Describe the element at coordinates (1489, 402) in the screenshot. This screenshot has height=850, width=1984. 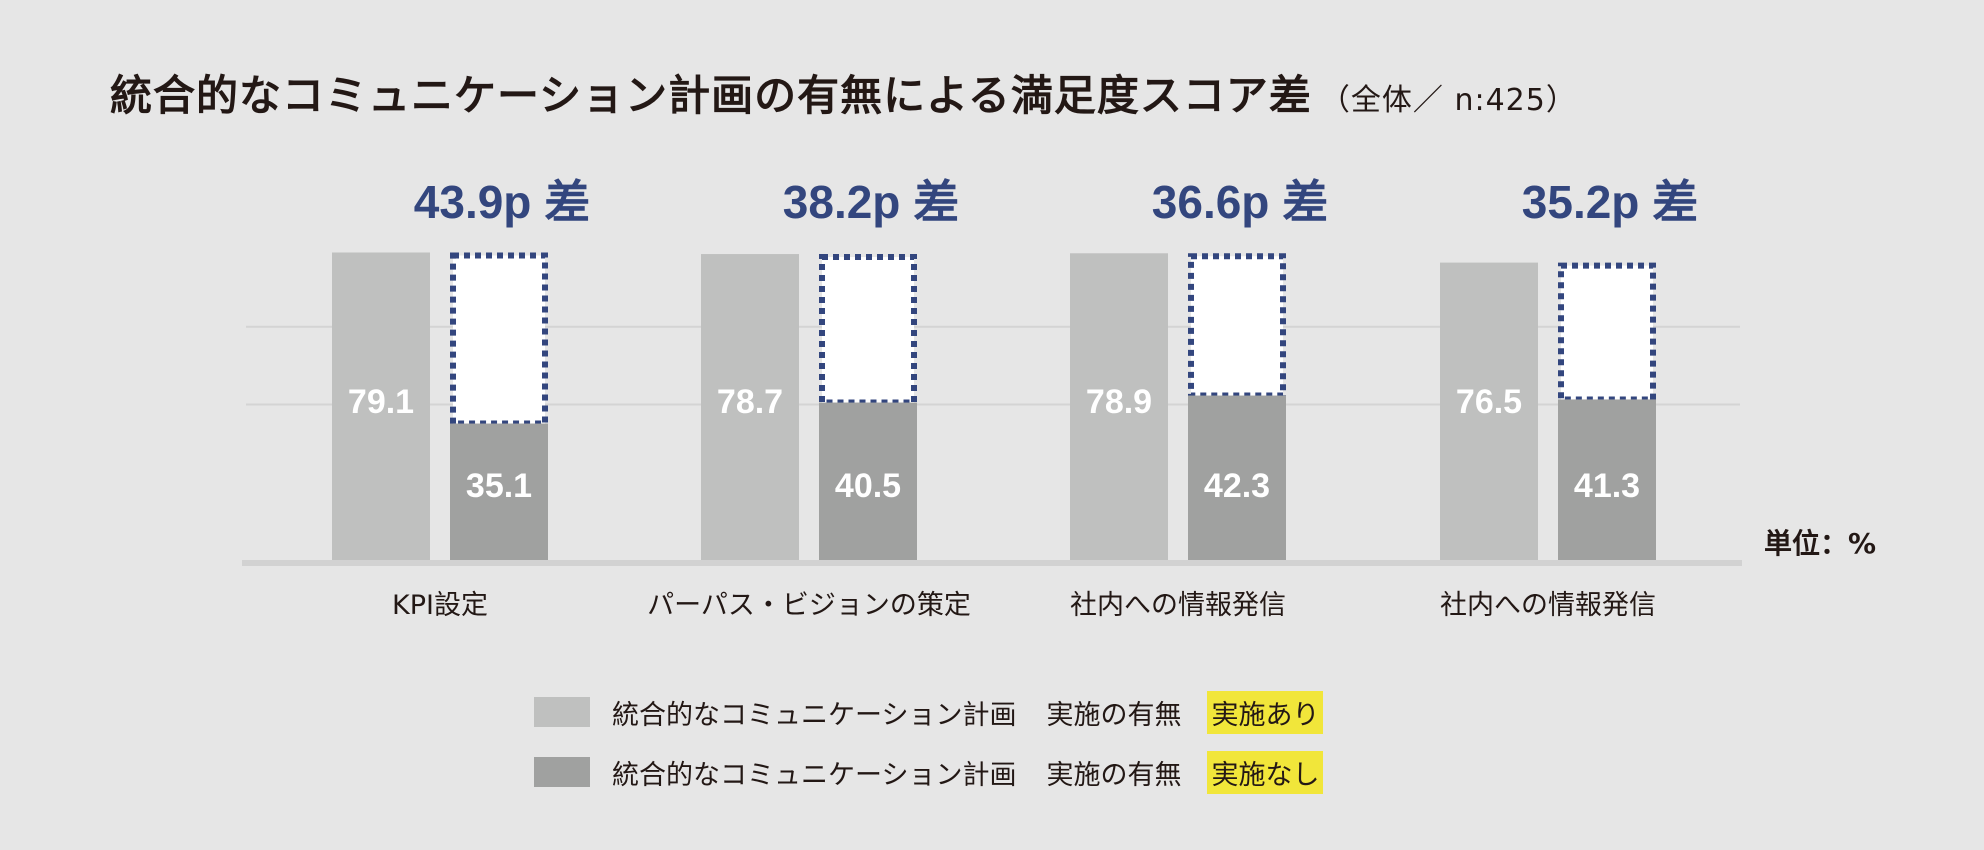
I see `bar-value-with-plan: 76.5` at that location.